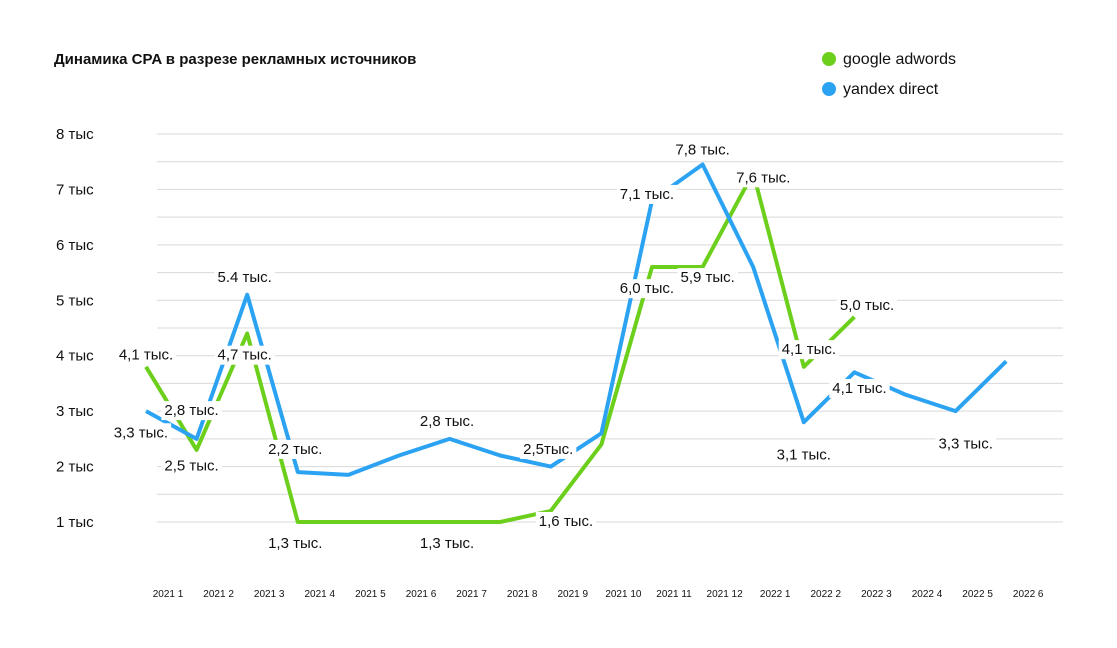 The image size is (1117, 648). Describe the element at coordinates (75, 134) in the screenshot. I see `y-tick-label: 8 тыс` at that location.